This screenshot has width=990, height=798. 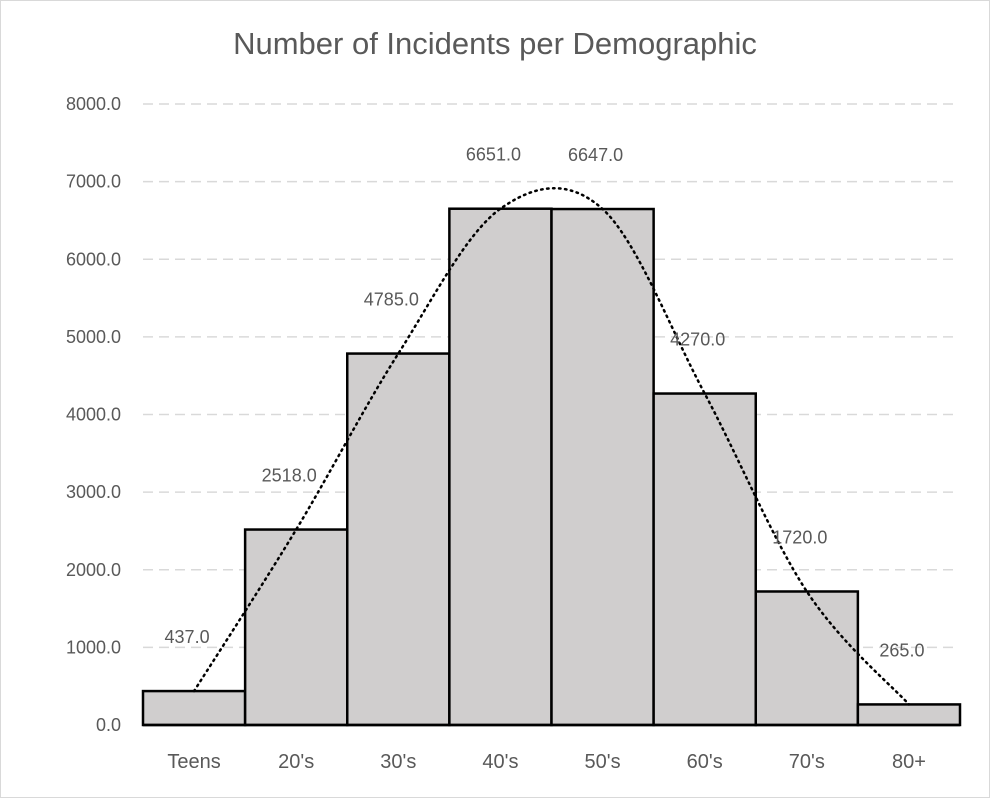 What do you see at coordinates (93, 570) in the screenshot?
I see `y-tick-label: 2000.0` at bounding box center [93, 570].